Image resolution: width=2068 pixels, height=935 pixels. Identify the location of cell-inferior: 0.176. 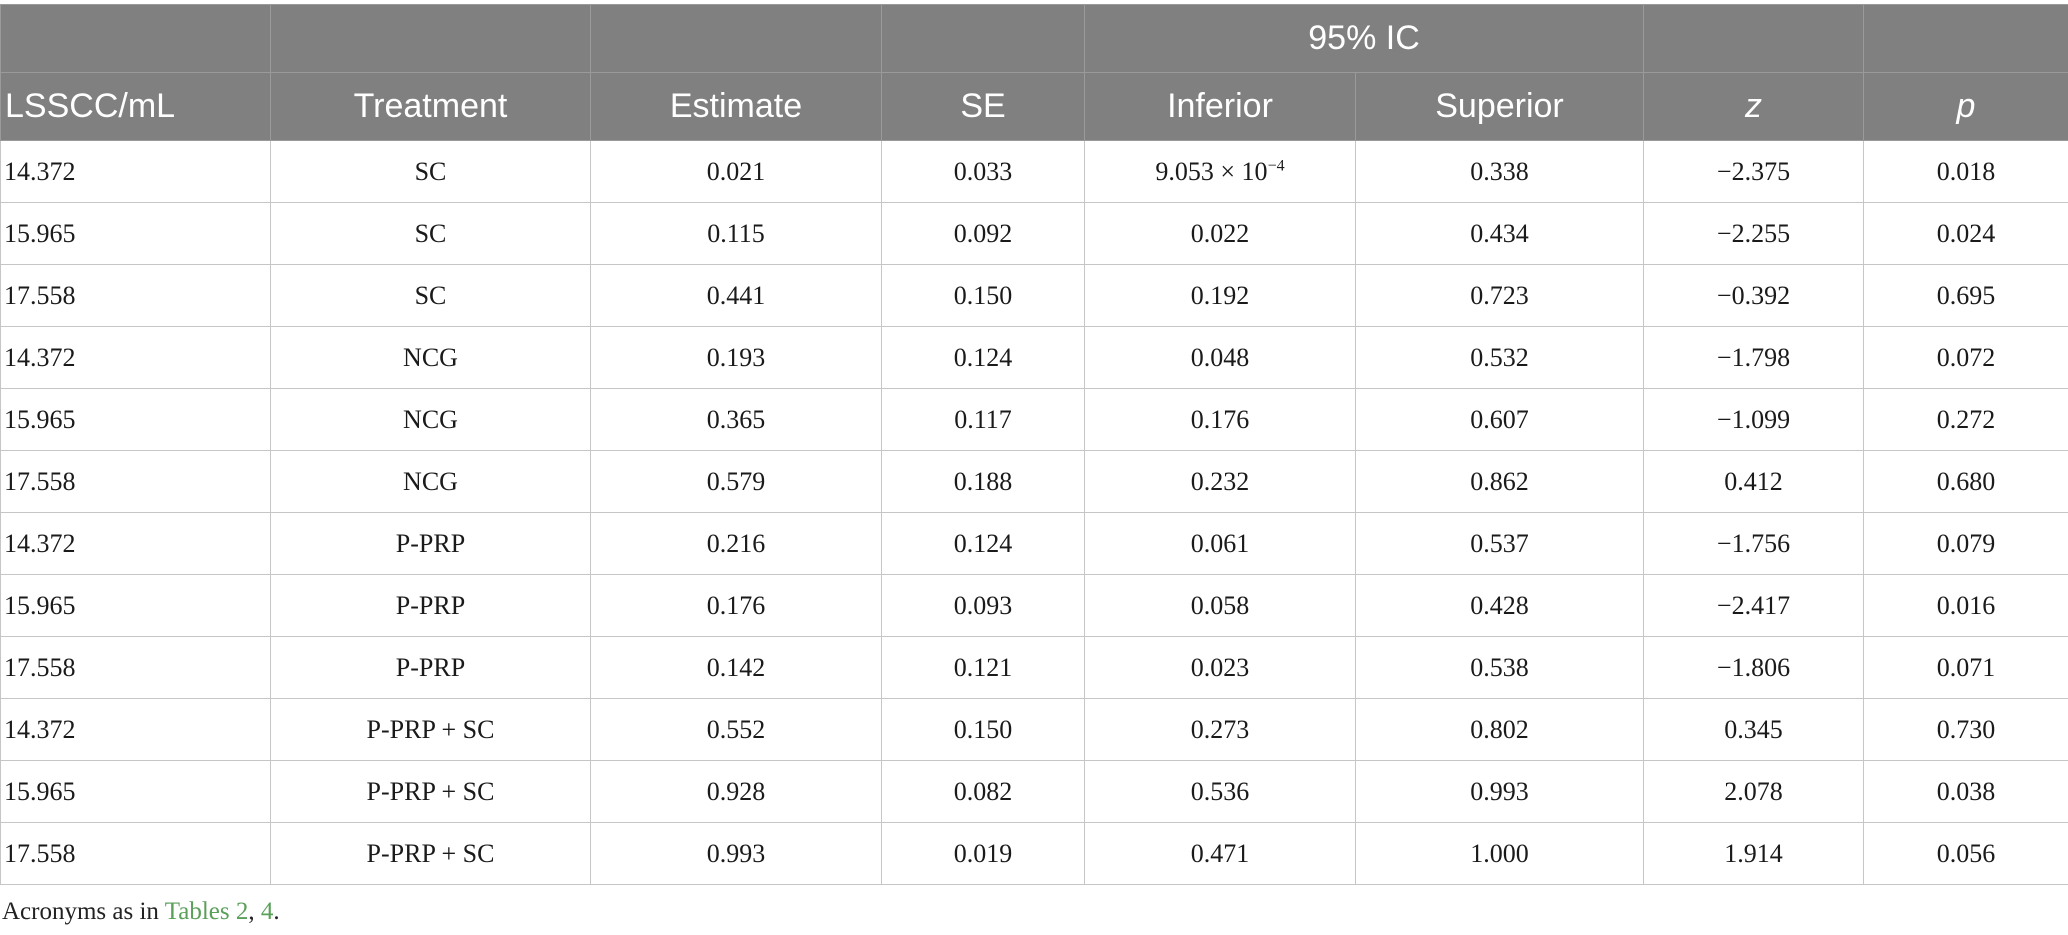
(1220, 419).